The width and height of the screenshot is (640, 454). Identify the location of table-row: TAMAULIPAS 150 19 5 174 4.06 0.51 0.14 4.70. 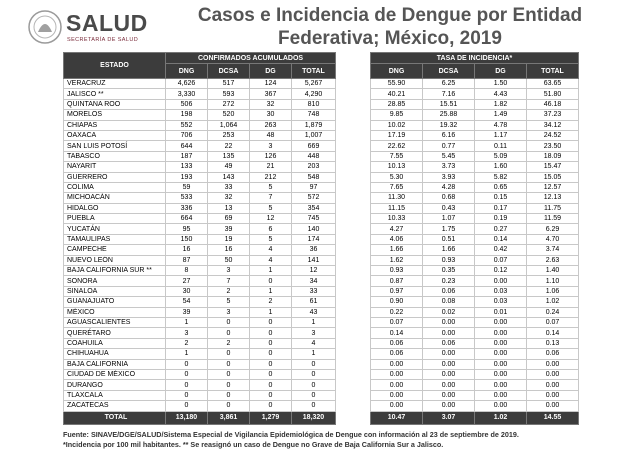
(321, 239).